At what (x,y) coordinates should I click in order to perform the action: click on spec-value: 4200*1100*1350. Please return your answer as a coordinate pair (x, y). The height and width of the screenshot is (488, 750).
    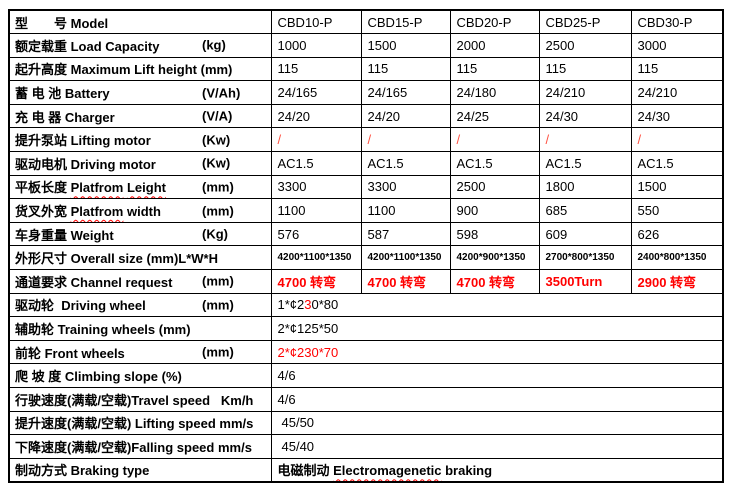
    Looking at the image, I should click on (404, 258).